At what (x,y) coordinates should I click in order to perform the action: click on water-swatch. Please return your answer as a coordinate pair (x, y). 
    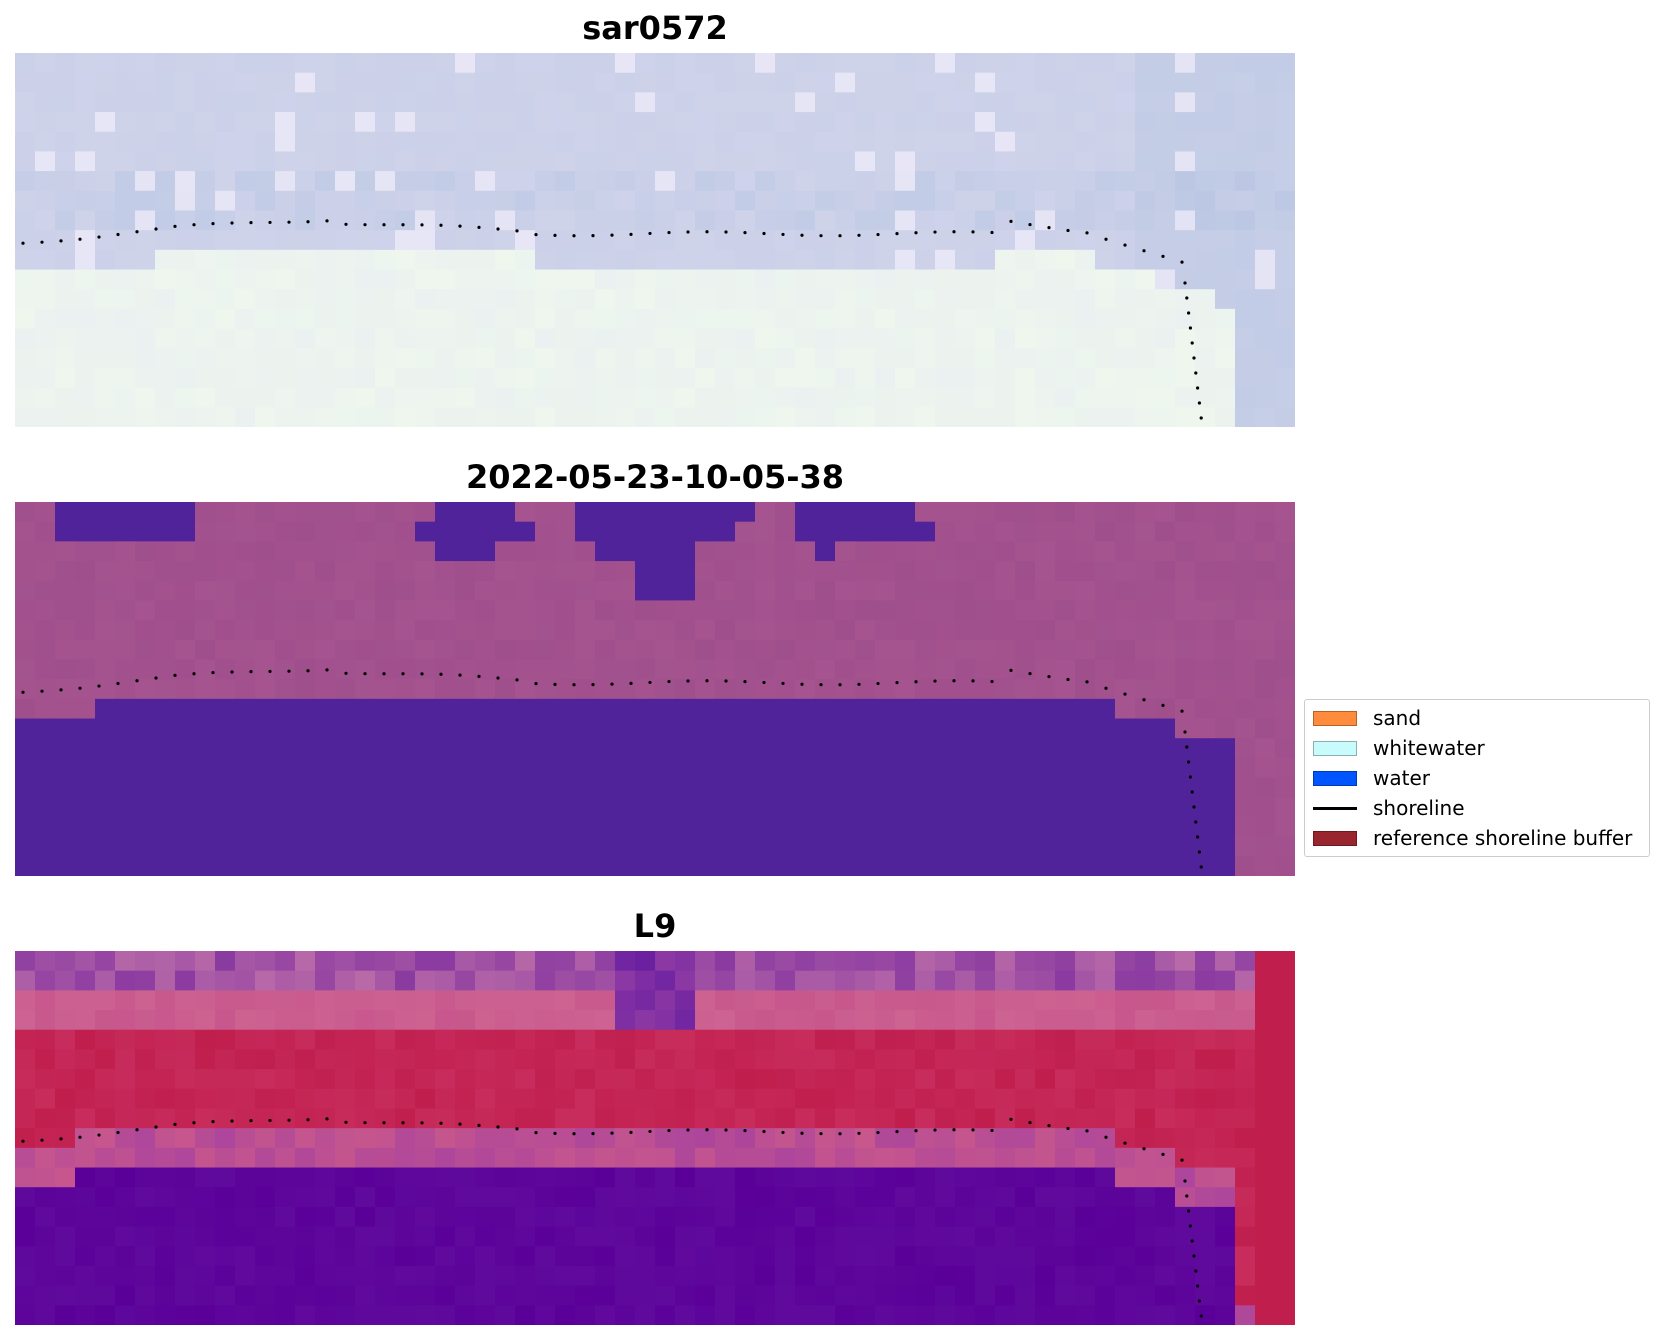
    Looking at the image, I should click on (1335, 778).